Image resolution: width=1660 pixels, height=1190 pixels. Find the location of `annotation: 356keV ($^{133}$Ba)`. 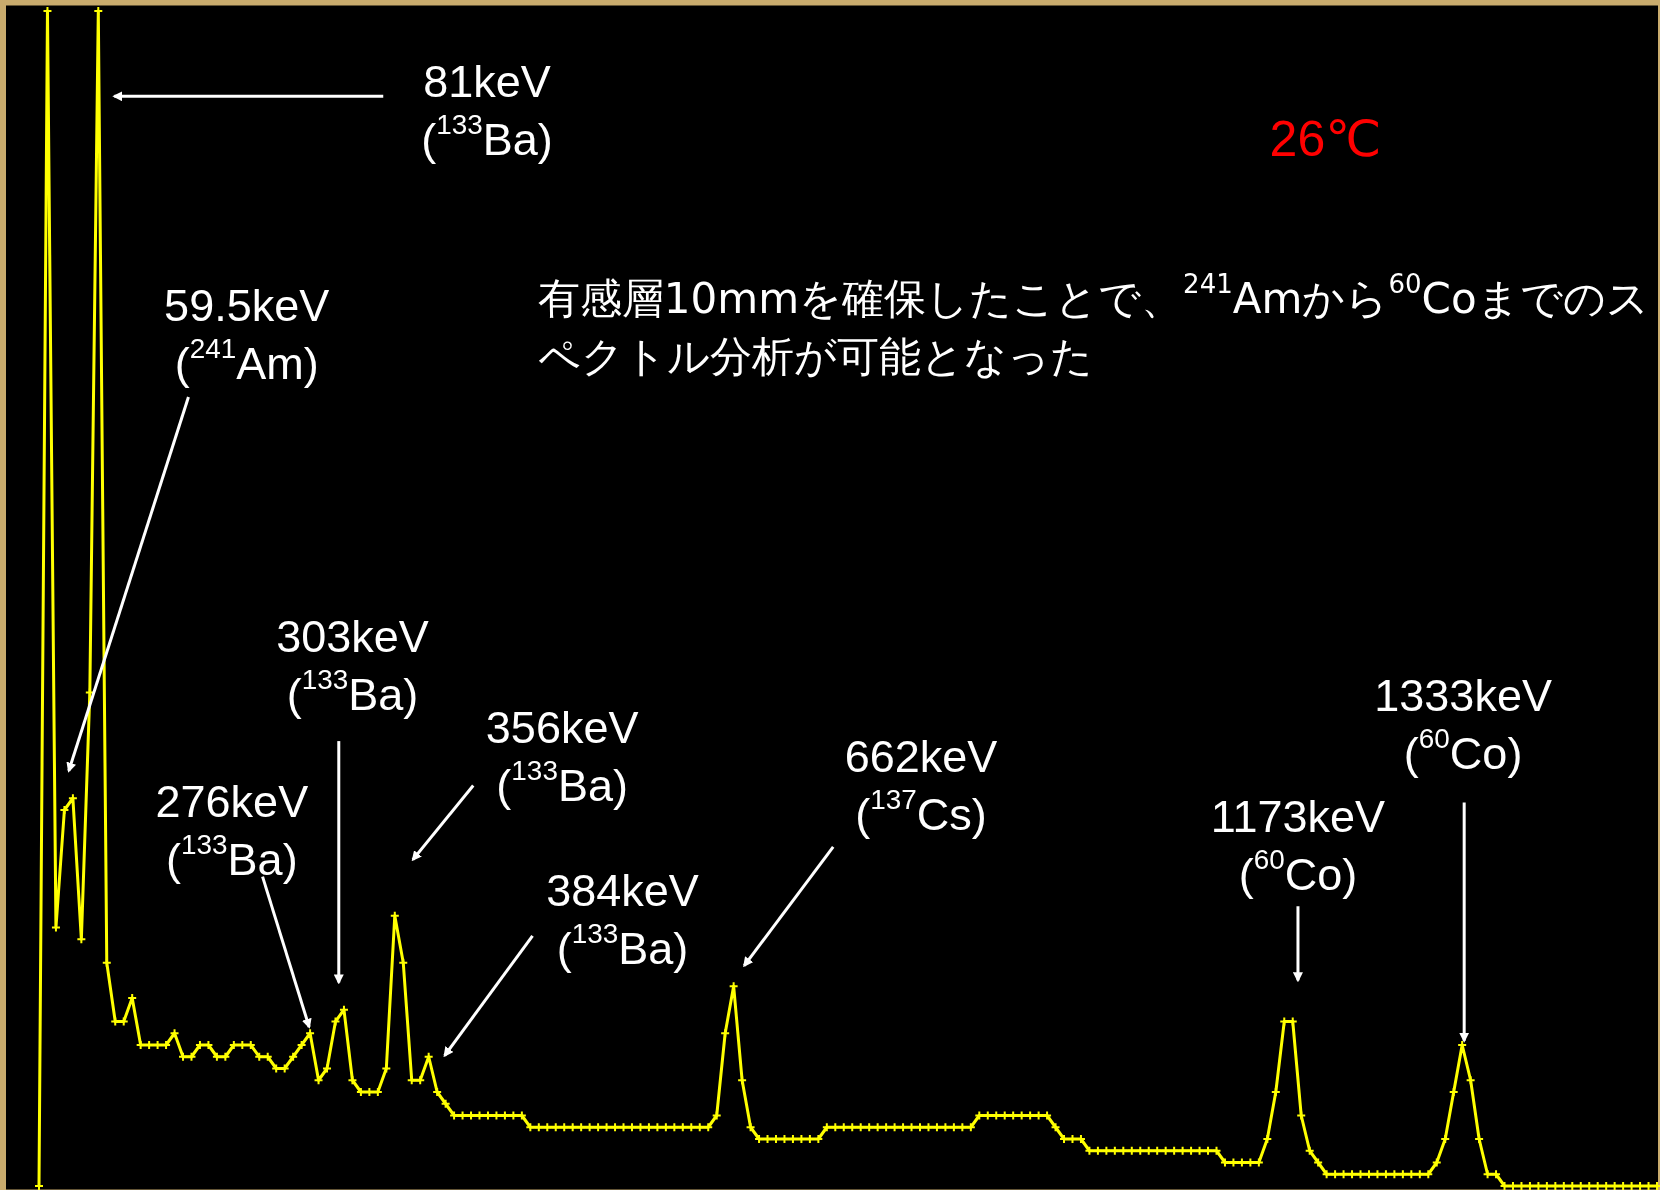

annotation: 356keV ($^{133}$Ba) is located at coordinates (562, 756).